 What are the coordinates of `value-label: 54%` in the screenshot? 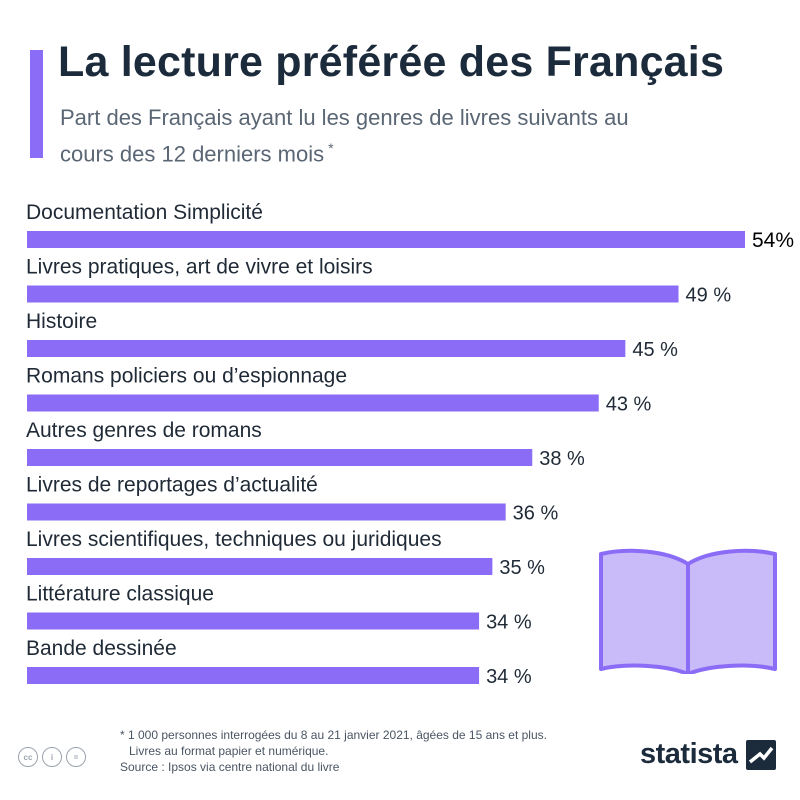 It's located at (773, 240).